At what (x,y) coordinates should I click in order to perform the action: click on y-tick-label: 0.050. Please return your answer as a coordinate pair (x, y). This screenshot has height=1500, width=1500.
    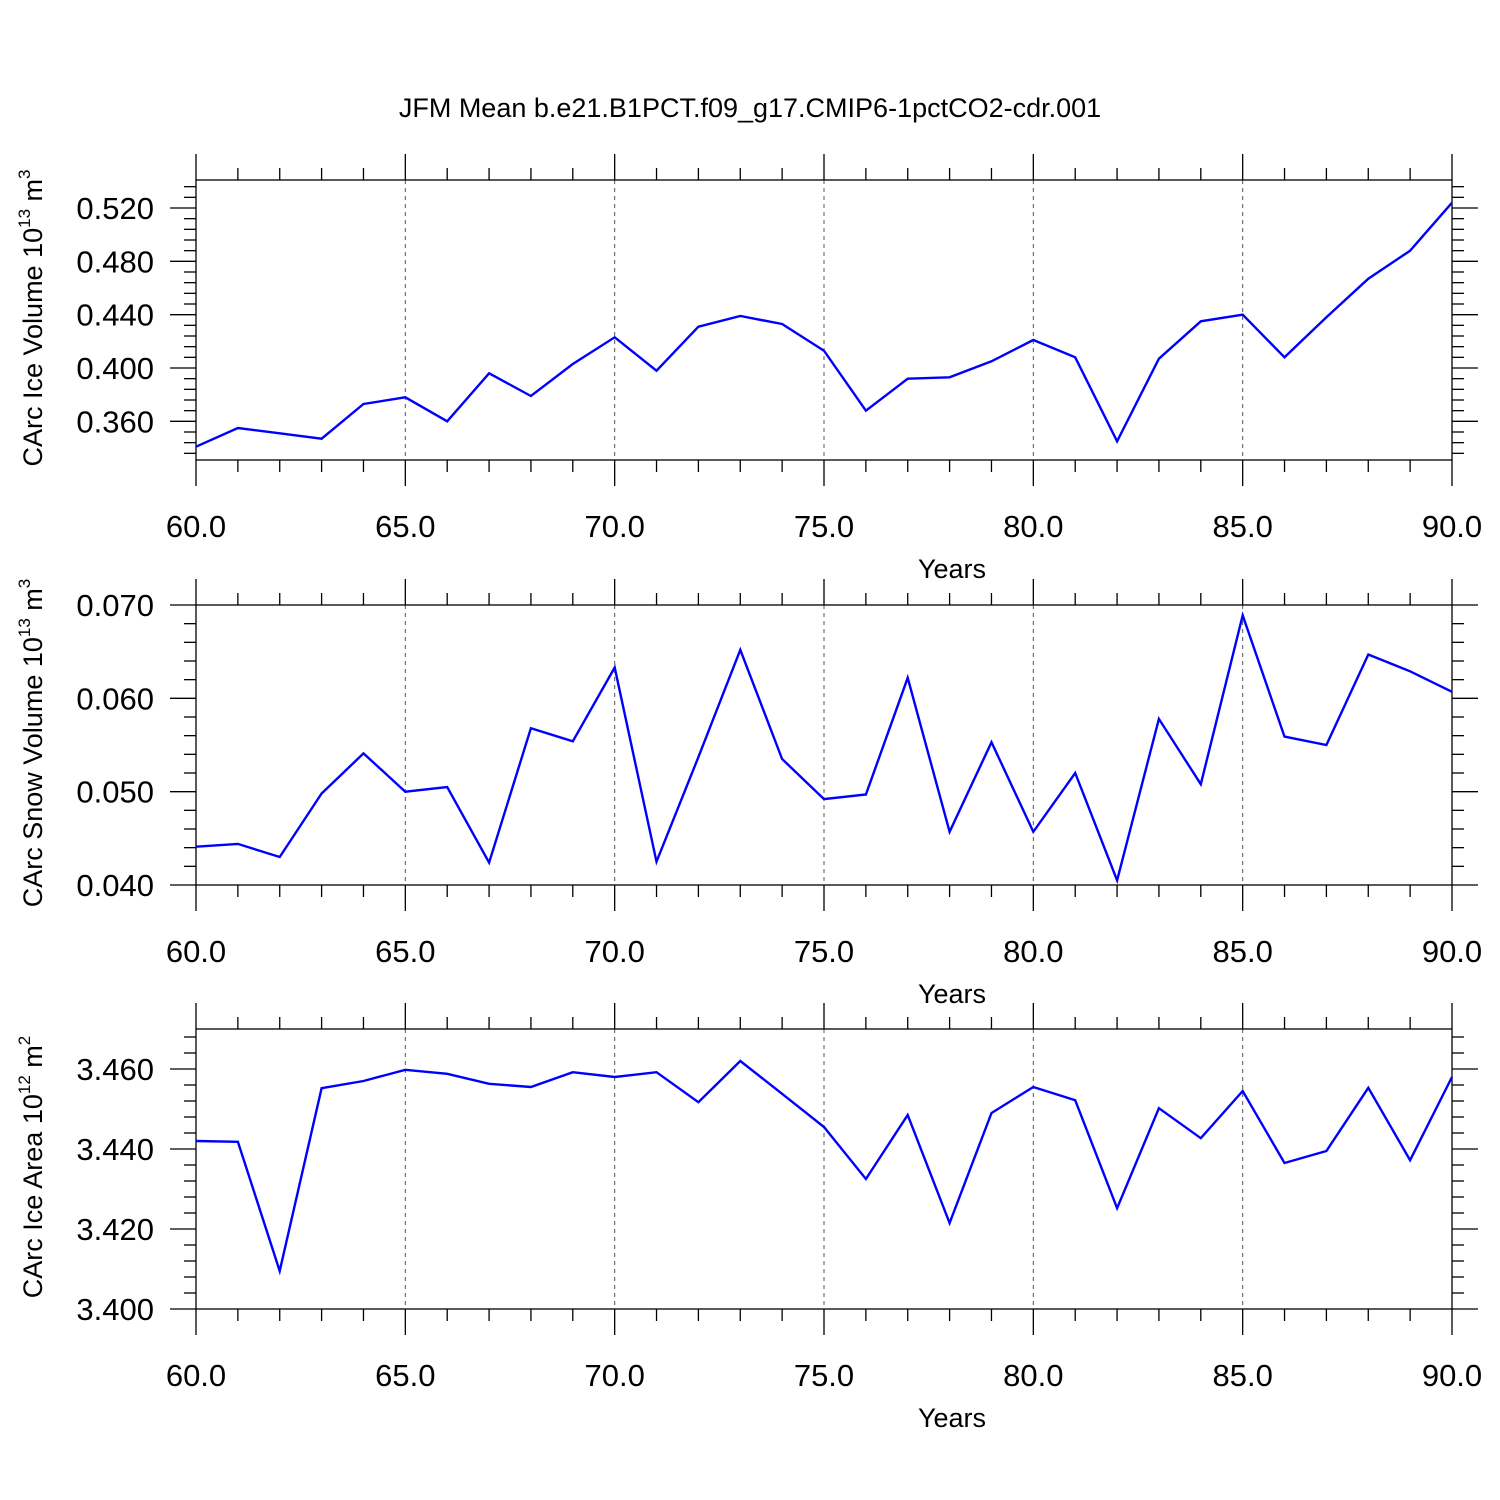
    Looking at the image, I should click on (115, 792).